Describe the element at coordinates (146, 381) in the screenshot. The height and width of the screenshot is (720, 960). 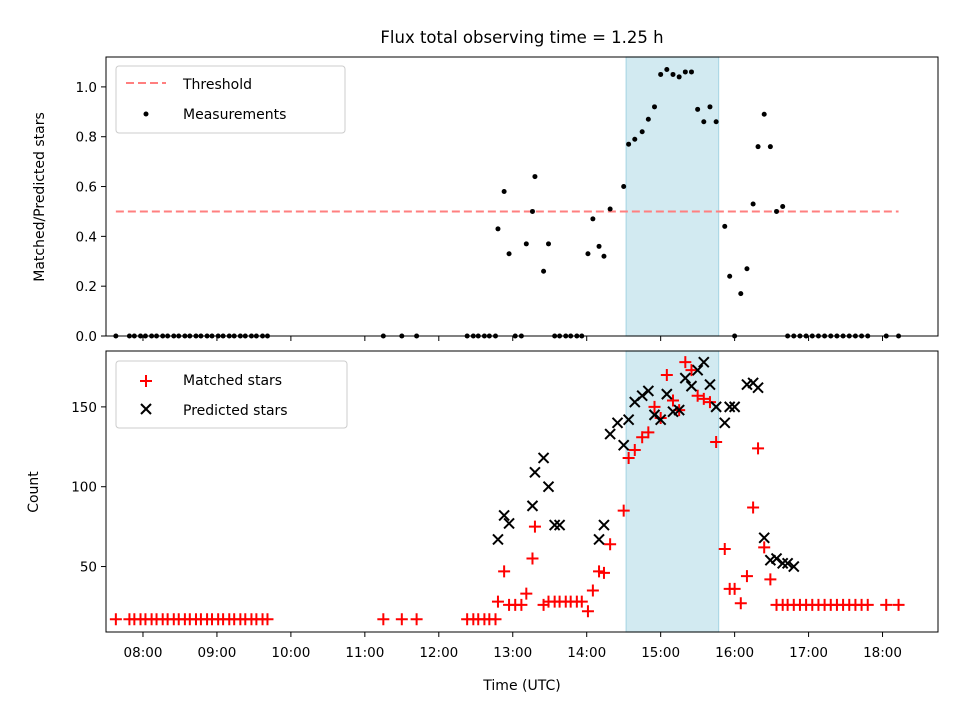
I see `legend-matched-swatch` at that location.